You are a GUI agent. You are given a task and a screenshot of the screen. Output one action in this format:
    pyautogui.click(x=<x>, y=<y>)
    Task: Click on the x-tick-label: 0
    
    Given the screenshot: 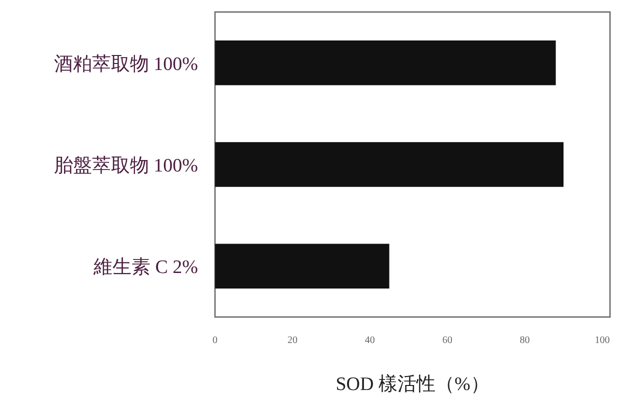 What is the action you would take?
    pyautogui.click(x=215, y=340)
    